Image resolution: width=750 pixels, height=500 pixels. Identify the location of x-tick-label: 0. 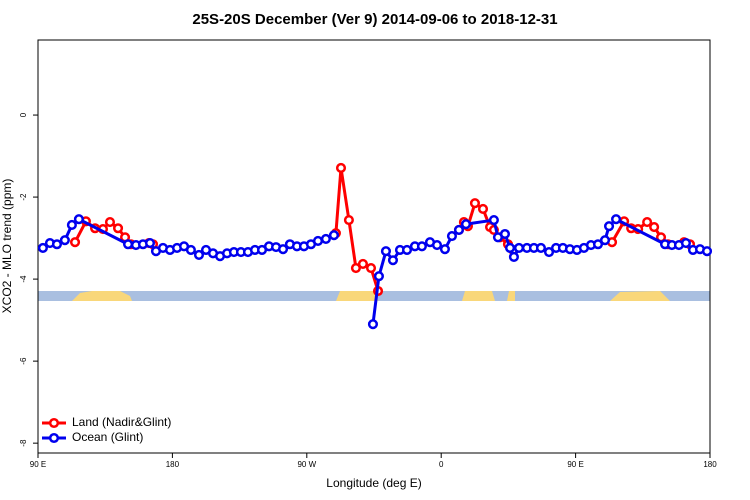
(441, 464).